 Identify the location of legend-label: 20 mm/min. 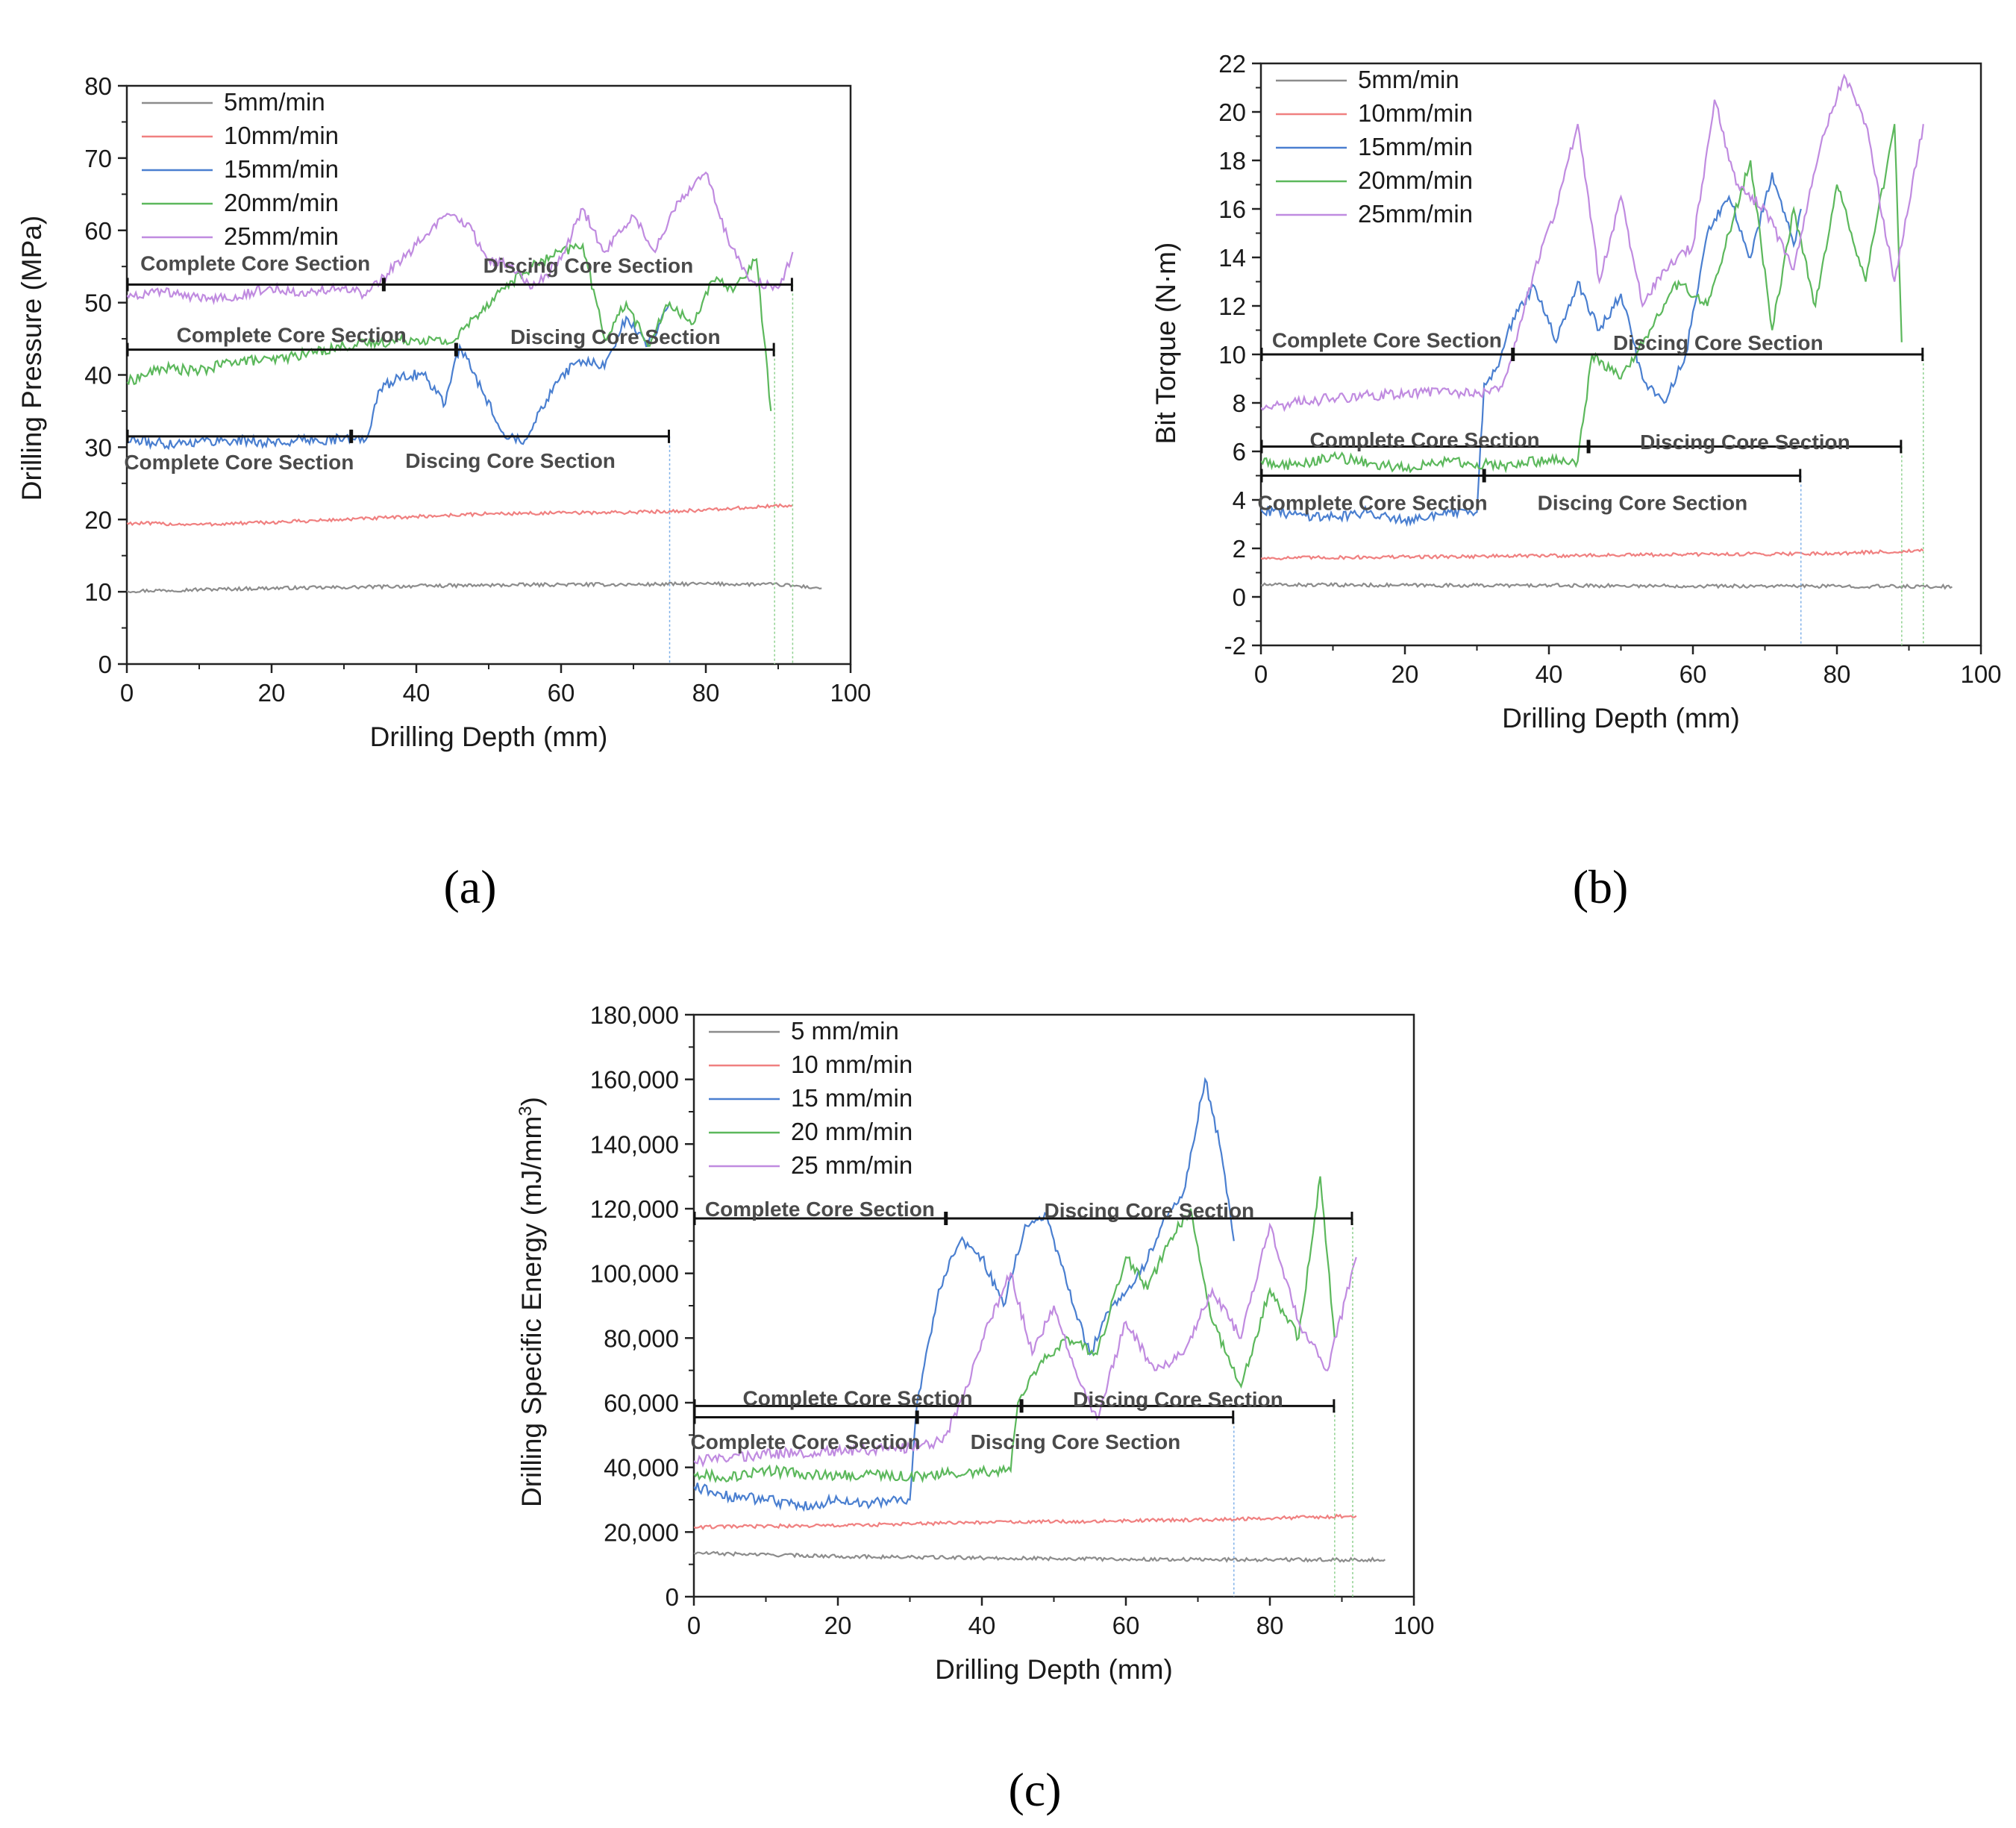
(851, 1131).